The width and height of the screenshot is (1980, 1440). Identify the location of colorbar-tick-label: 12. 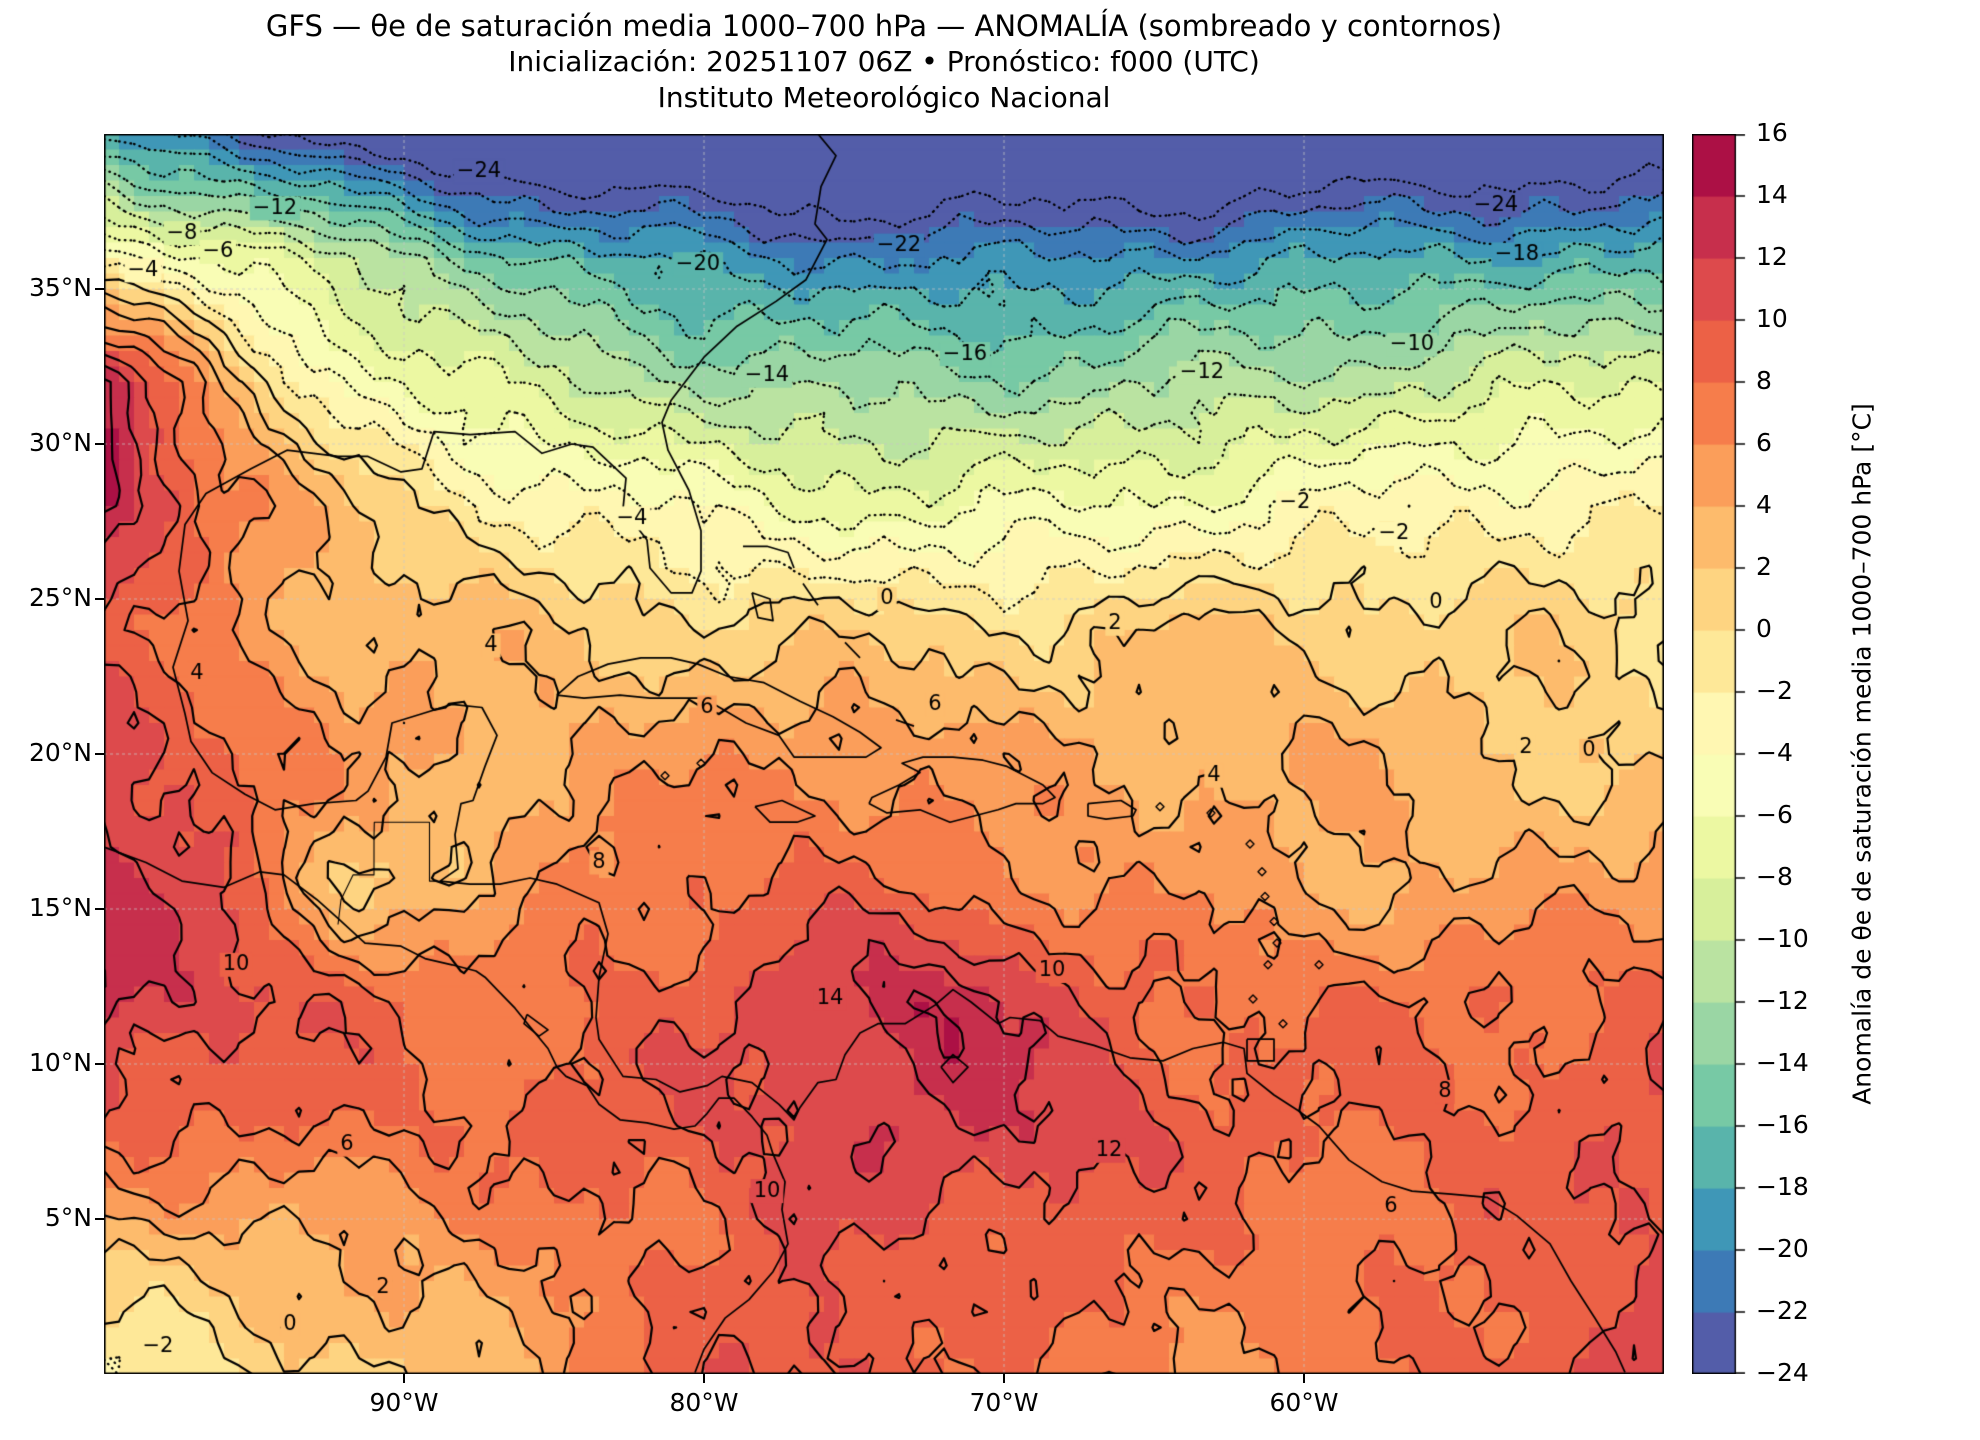
(1772, 256).